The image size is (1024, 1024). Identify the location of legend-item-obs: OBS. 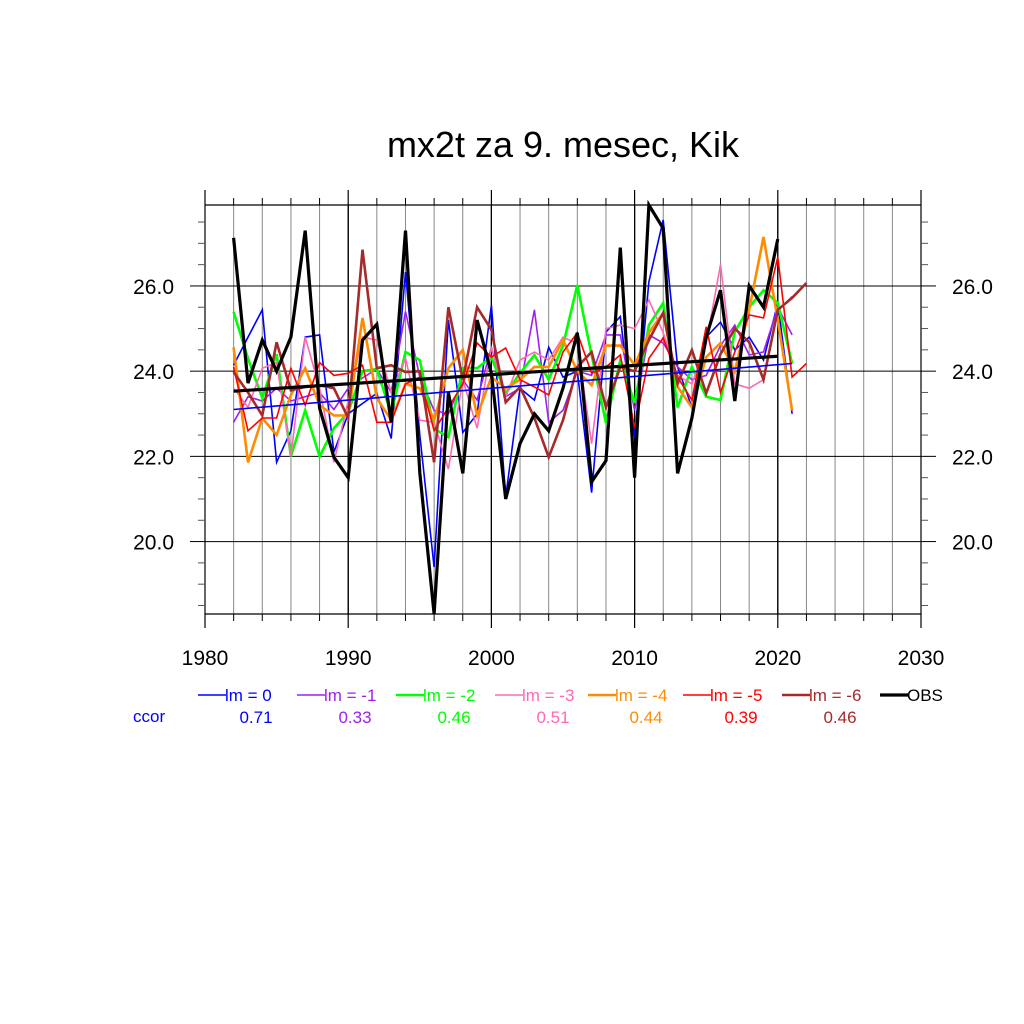
(911, 695).